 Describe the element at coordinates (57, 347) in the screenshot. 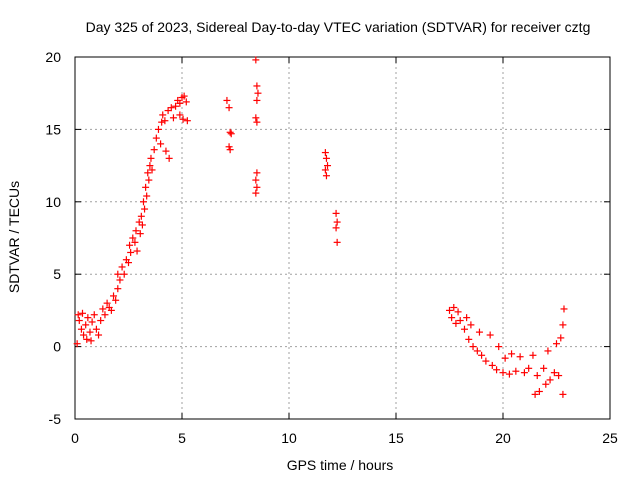

I see `y-tick-label: 0` at that location.